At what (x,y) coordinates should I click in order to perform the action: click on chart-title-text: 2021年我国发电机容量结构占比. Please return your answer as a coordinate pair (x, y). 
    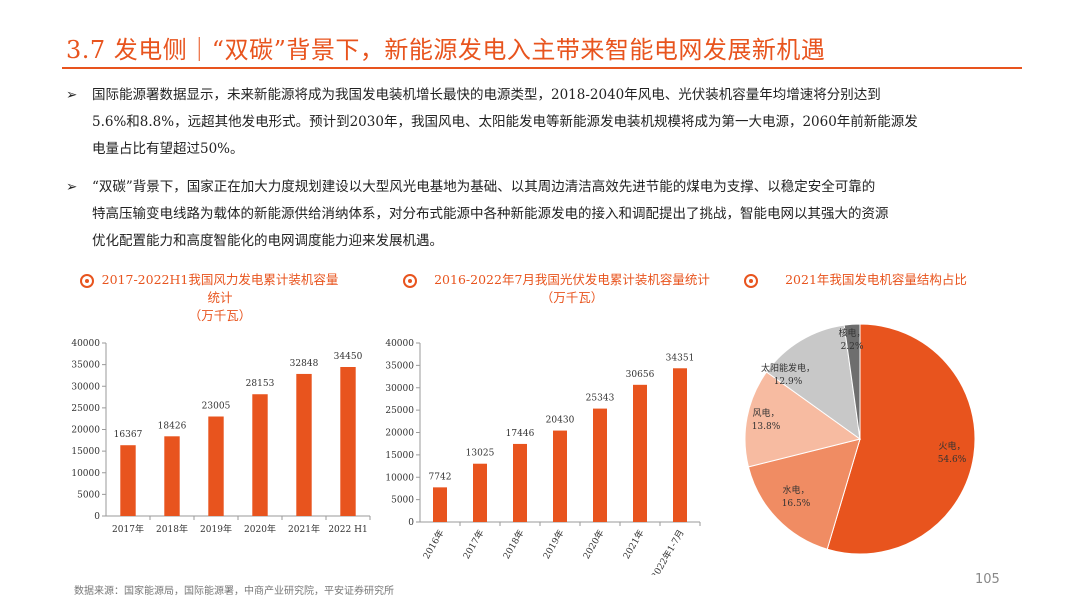
    Looking at the image, I should click on (876, 279).